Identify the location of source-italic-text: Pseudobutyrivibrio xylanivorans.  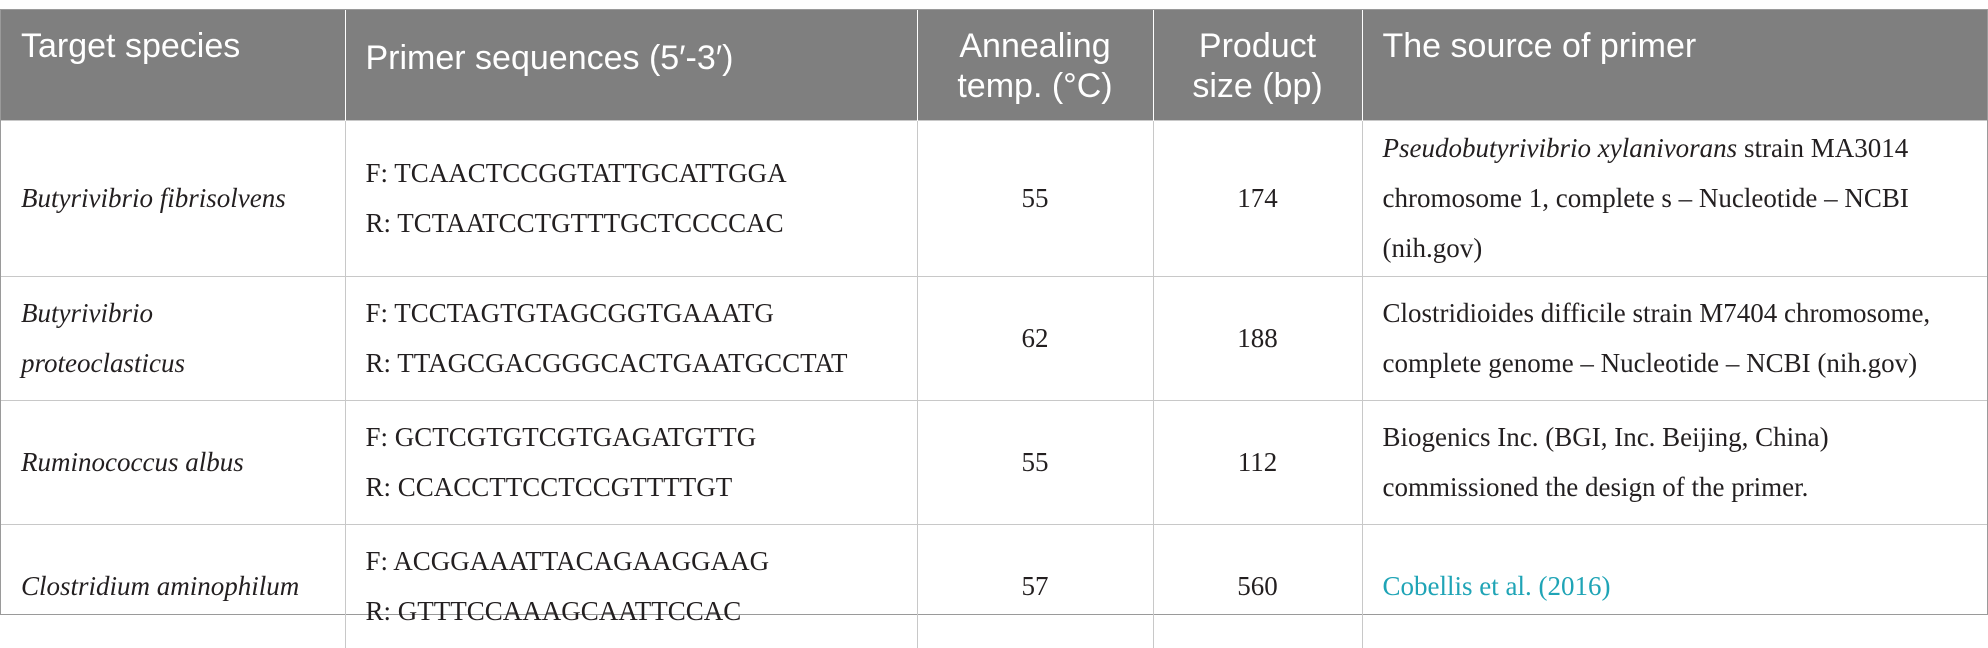
(1560, 148).